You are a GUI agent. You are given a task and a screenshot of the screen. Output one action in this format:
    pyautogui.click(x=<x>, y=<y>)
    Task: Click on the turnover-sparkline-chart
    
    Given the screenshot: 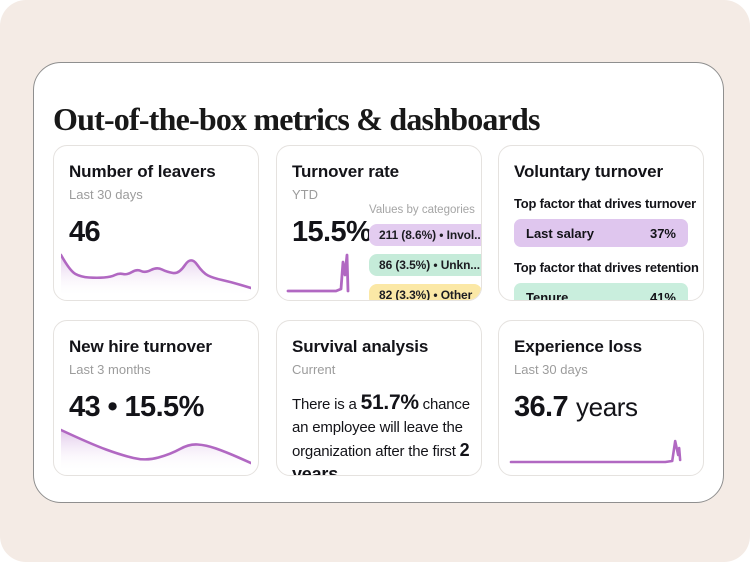 What is the action you would take?
    pyautogui.click(x=318, y=273)
    